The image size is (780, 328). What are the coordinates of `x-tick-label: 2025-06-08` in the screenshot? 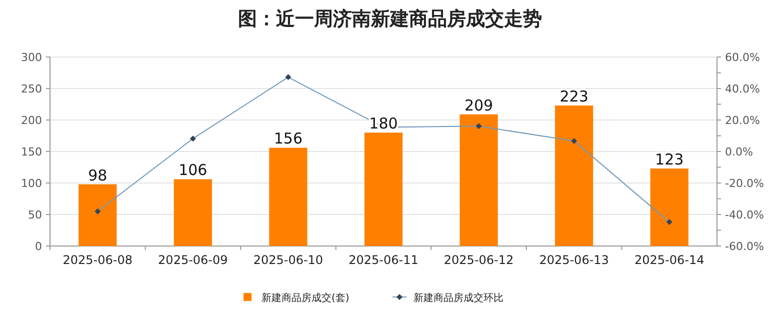 It's located at (97, 260).